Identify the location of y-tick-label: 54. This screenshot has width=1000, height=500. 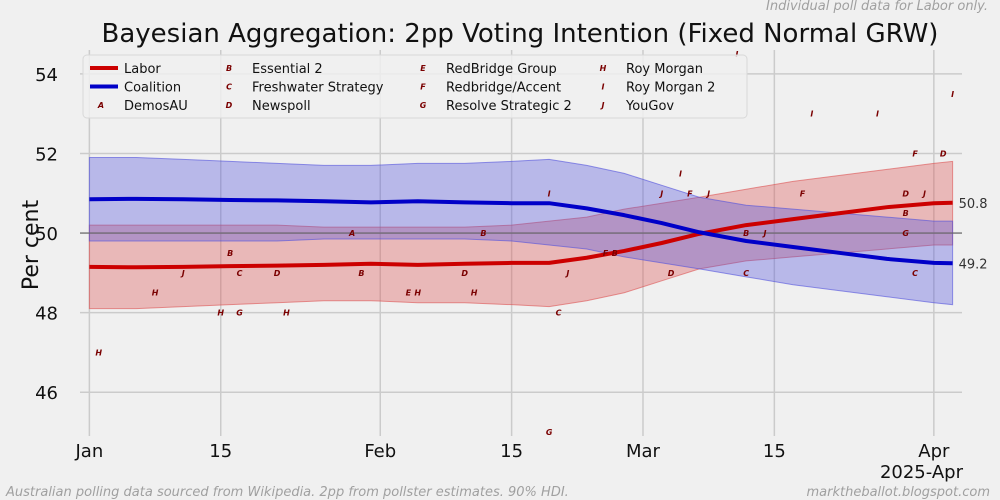
(46, 75).